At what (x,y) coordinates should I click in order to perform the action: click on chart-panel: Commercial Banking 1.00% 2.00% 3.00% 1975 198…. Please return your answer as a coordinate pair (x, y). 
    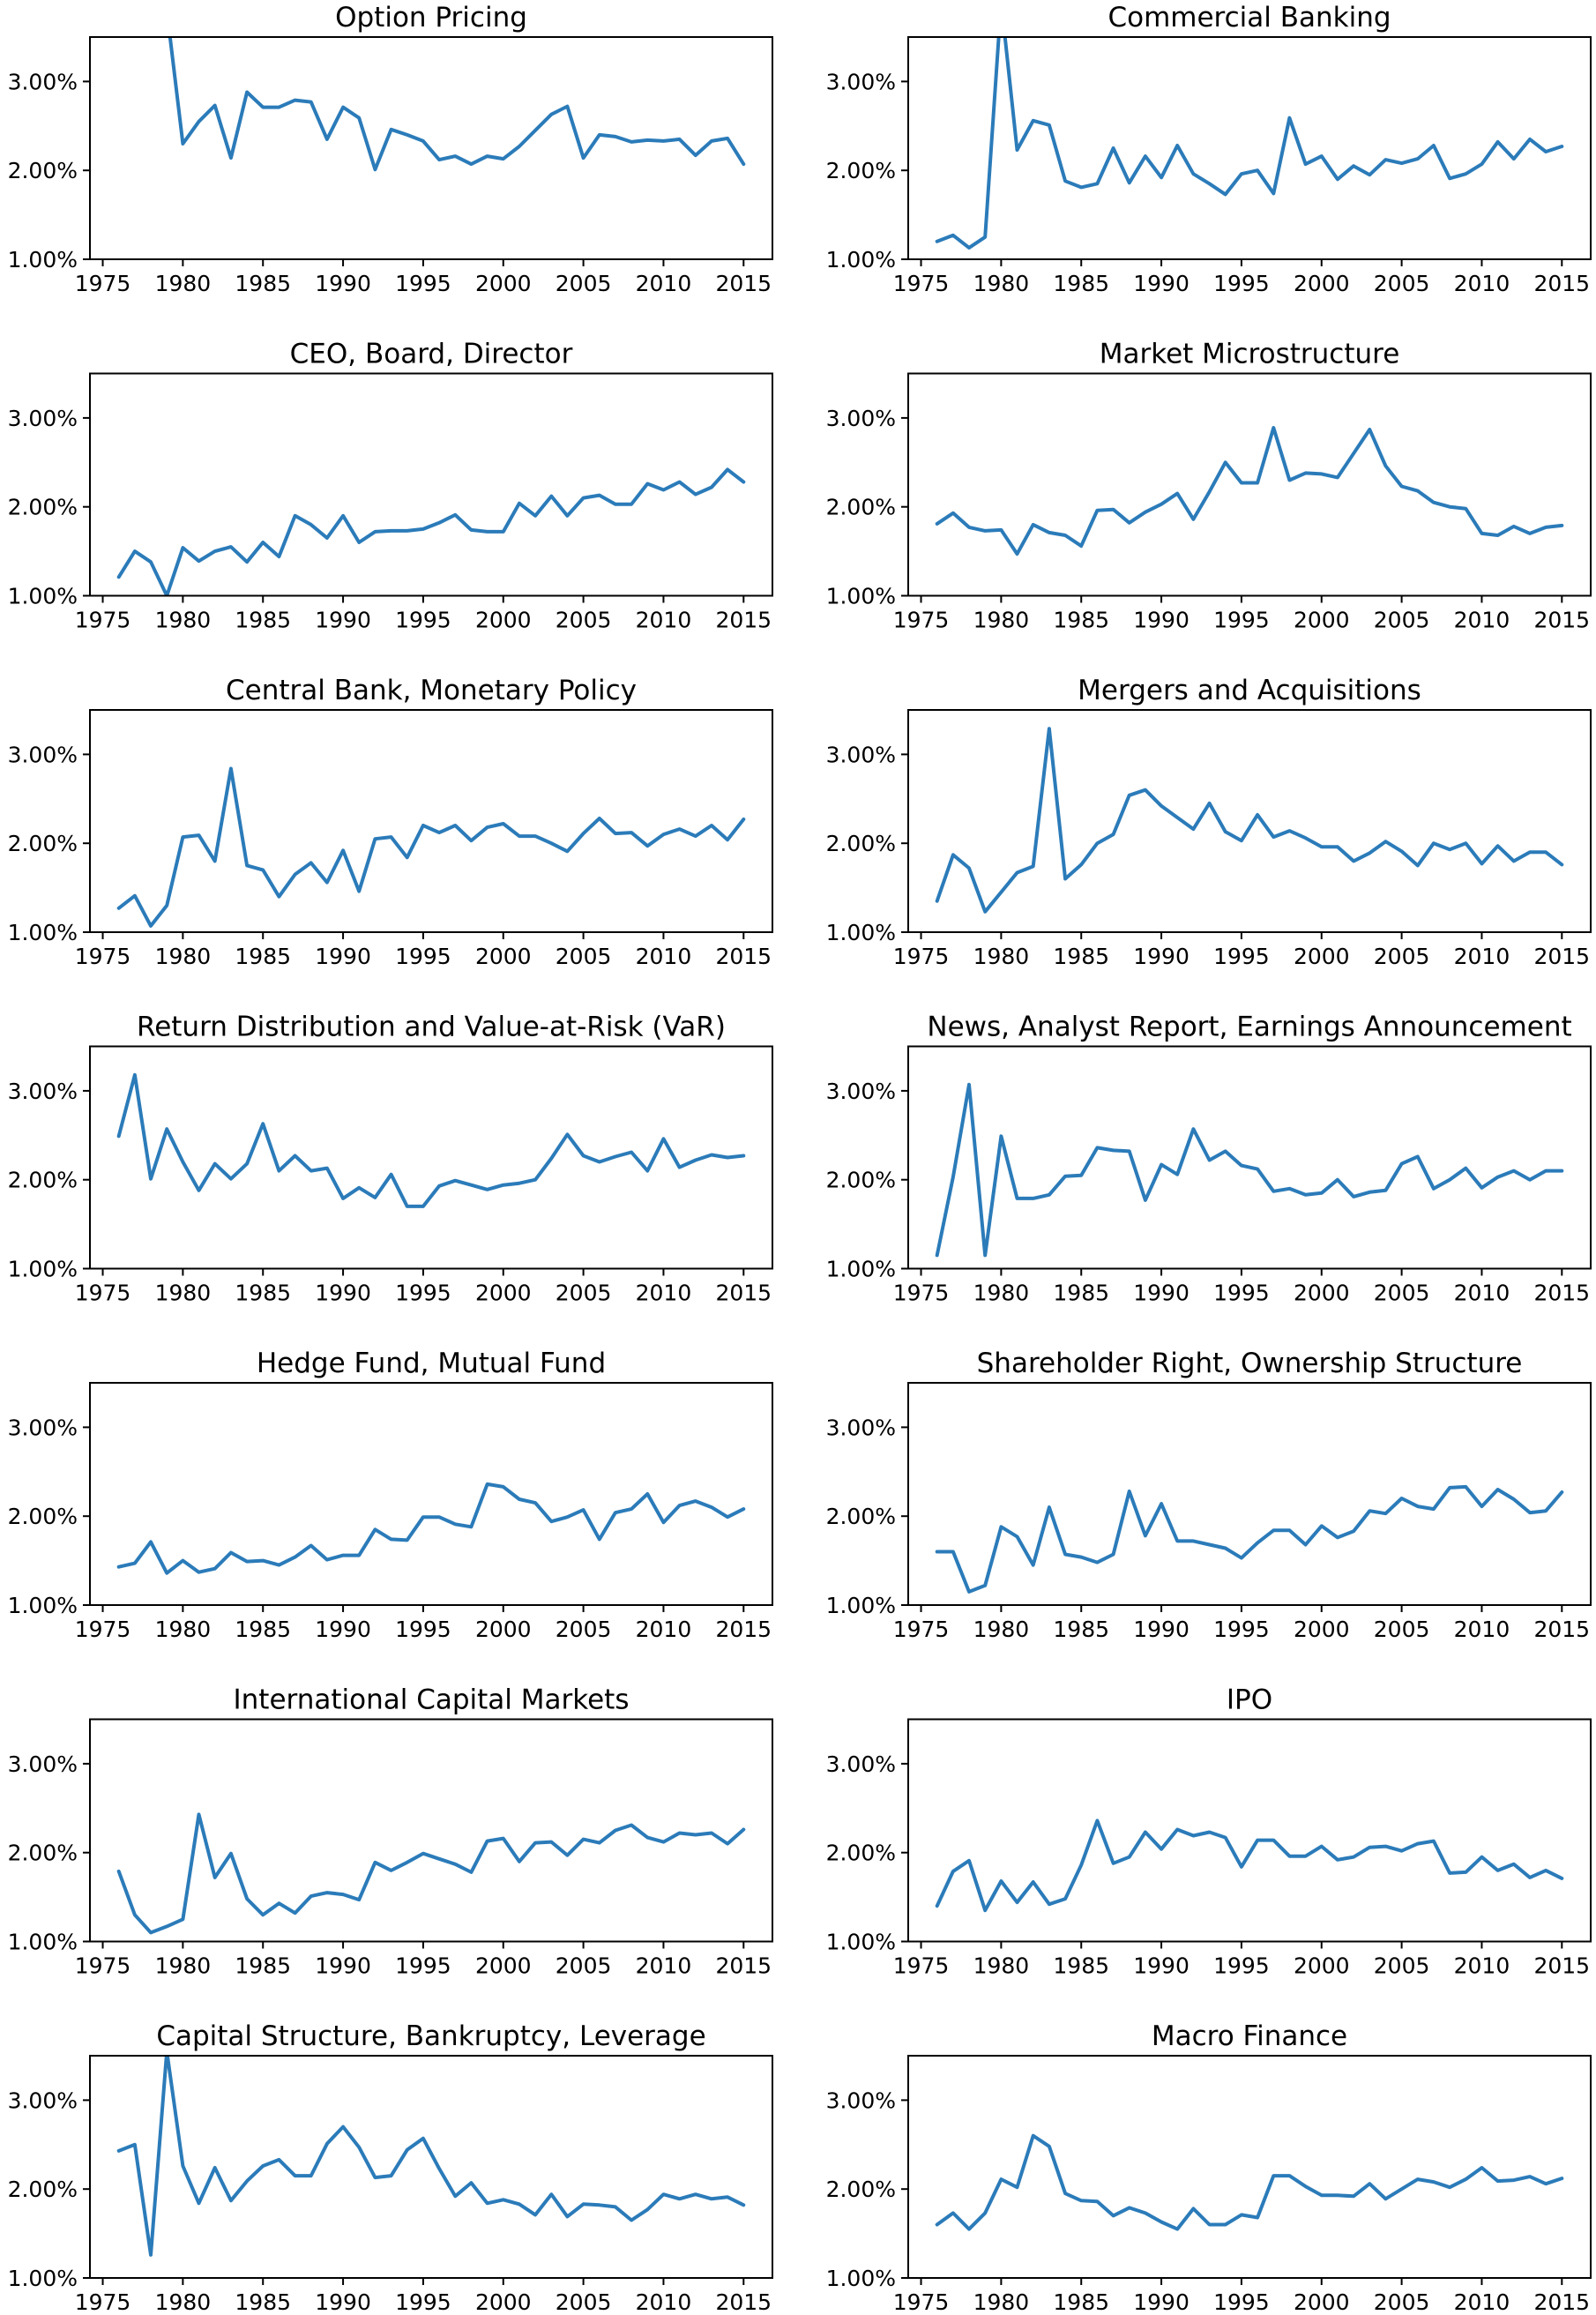
    Looking at the image, I should click on (1209, 149).